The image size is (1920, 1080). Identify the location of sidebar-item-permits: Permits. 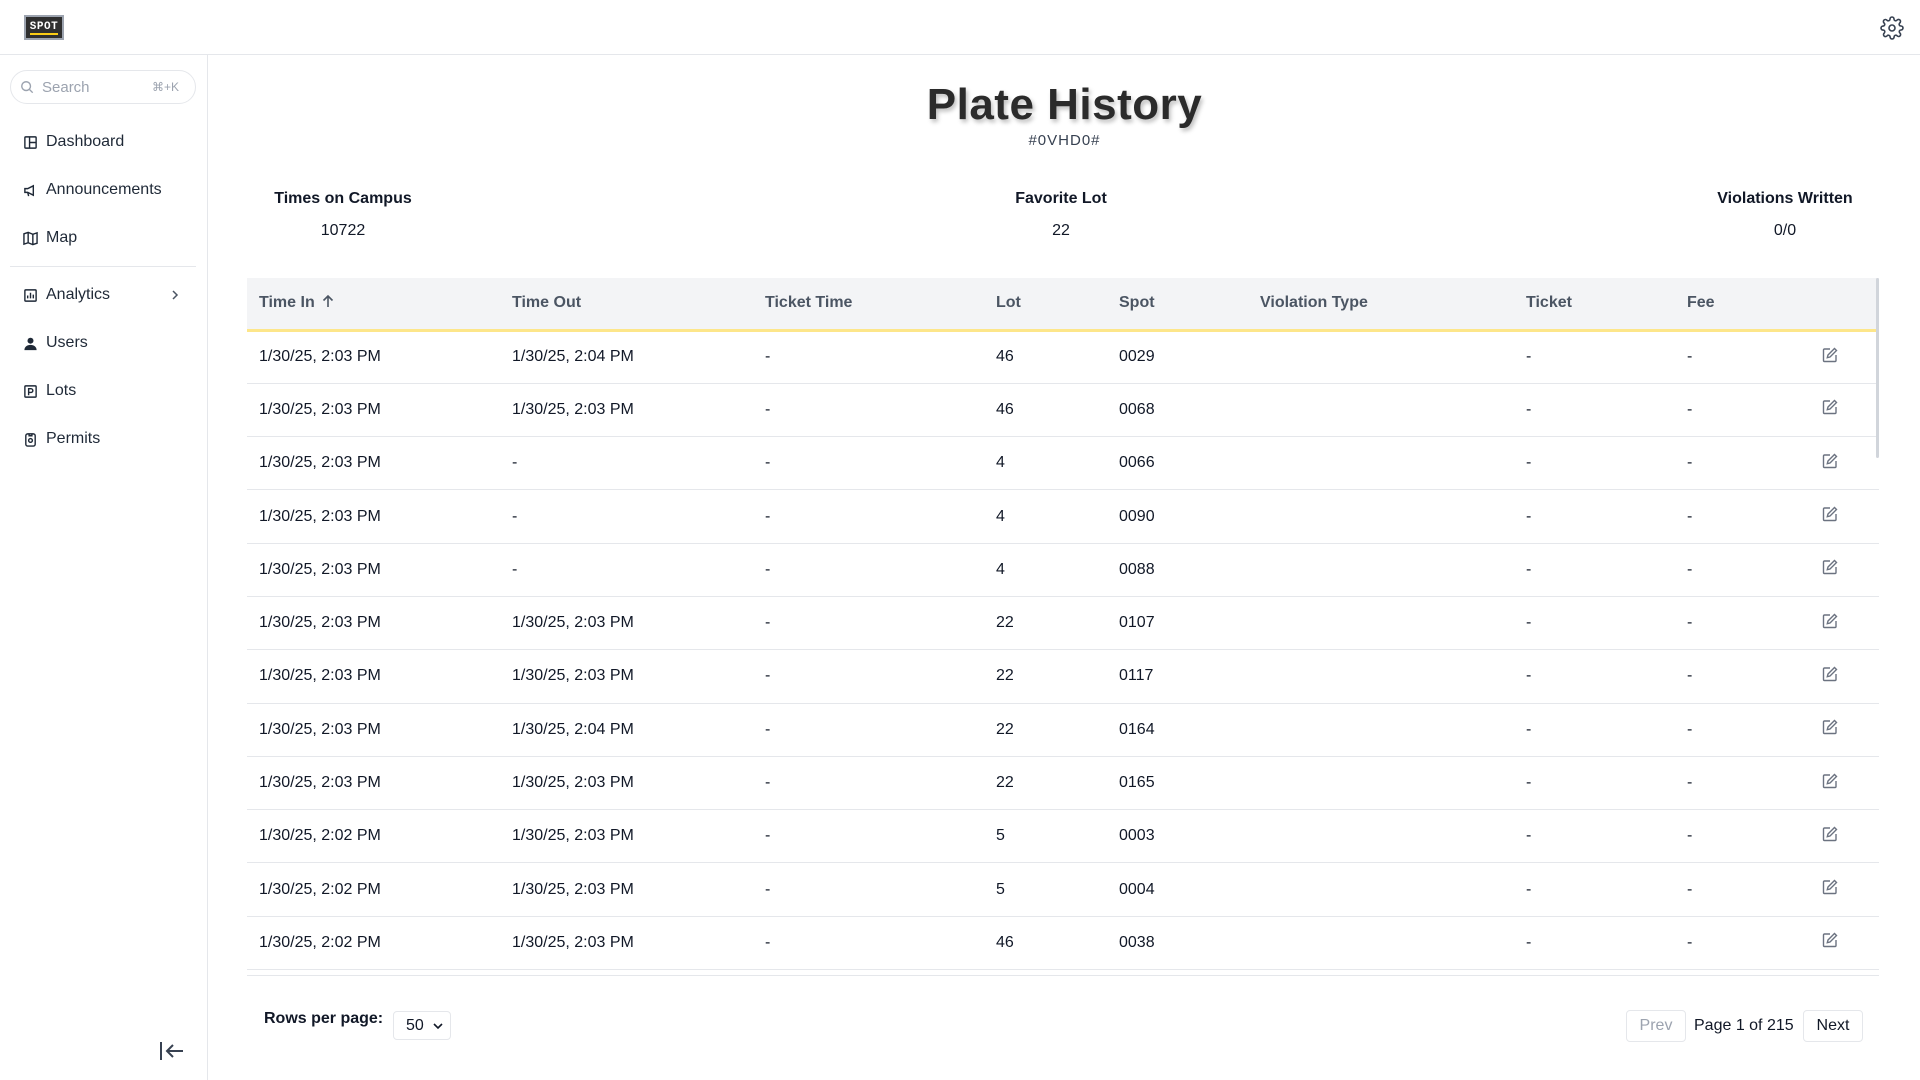
(104, 439).